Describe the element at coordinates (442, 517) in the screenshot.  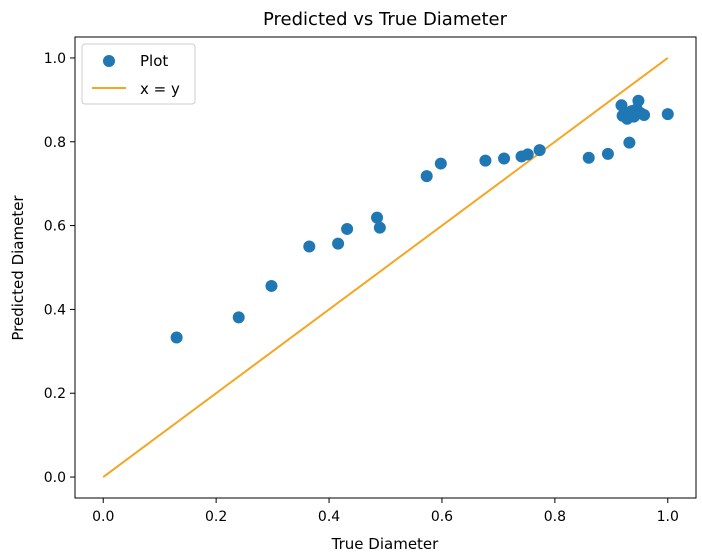
I see `x-tick-label: 0.6` at that location.